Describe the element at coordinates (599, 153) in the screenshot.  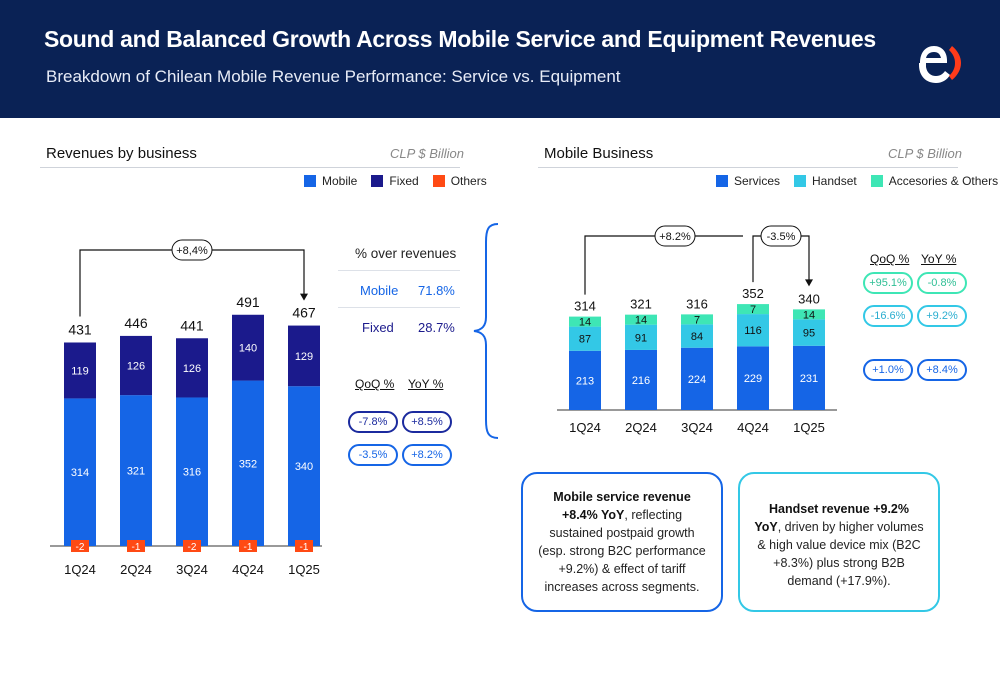
I see `right-panel-title: Mobile Business` at that location.